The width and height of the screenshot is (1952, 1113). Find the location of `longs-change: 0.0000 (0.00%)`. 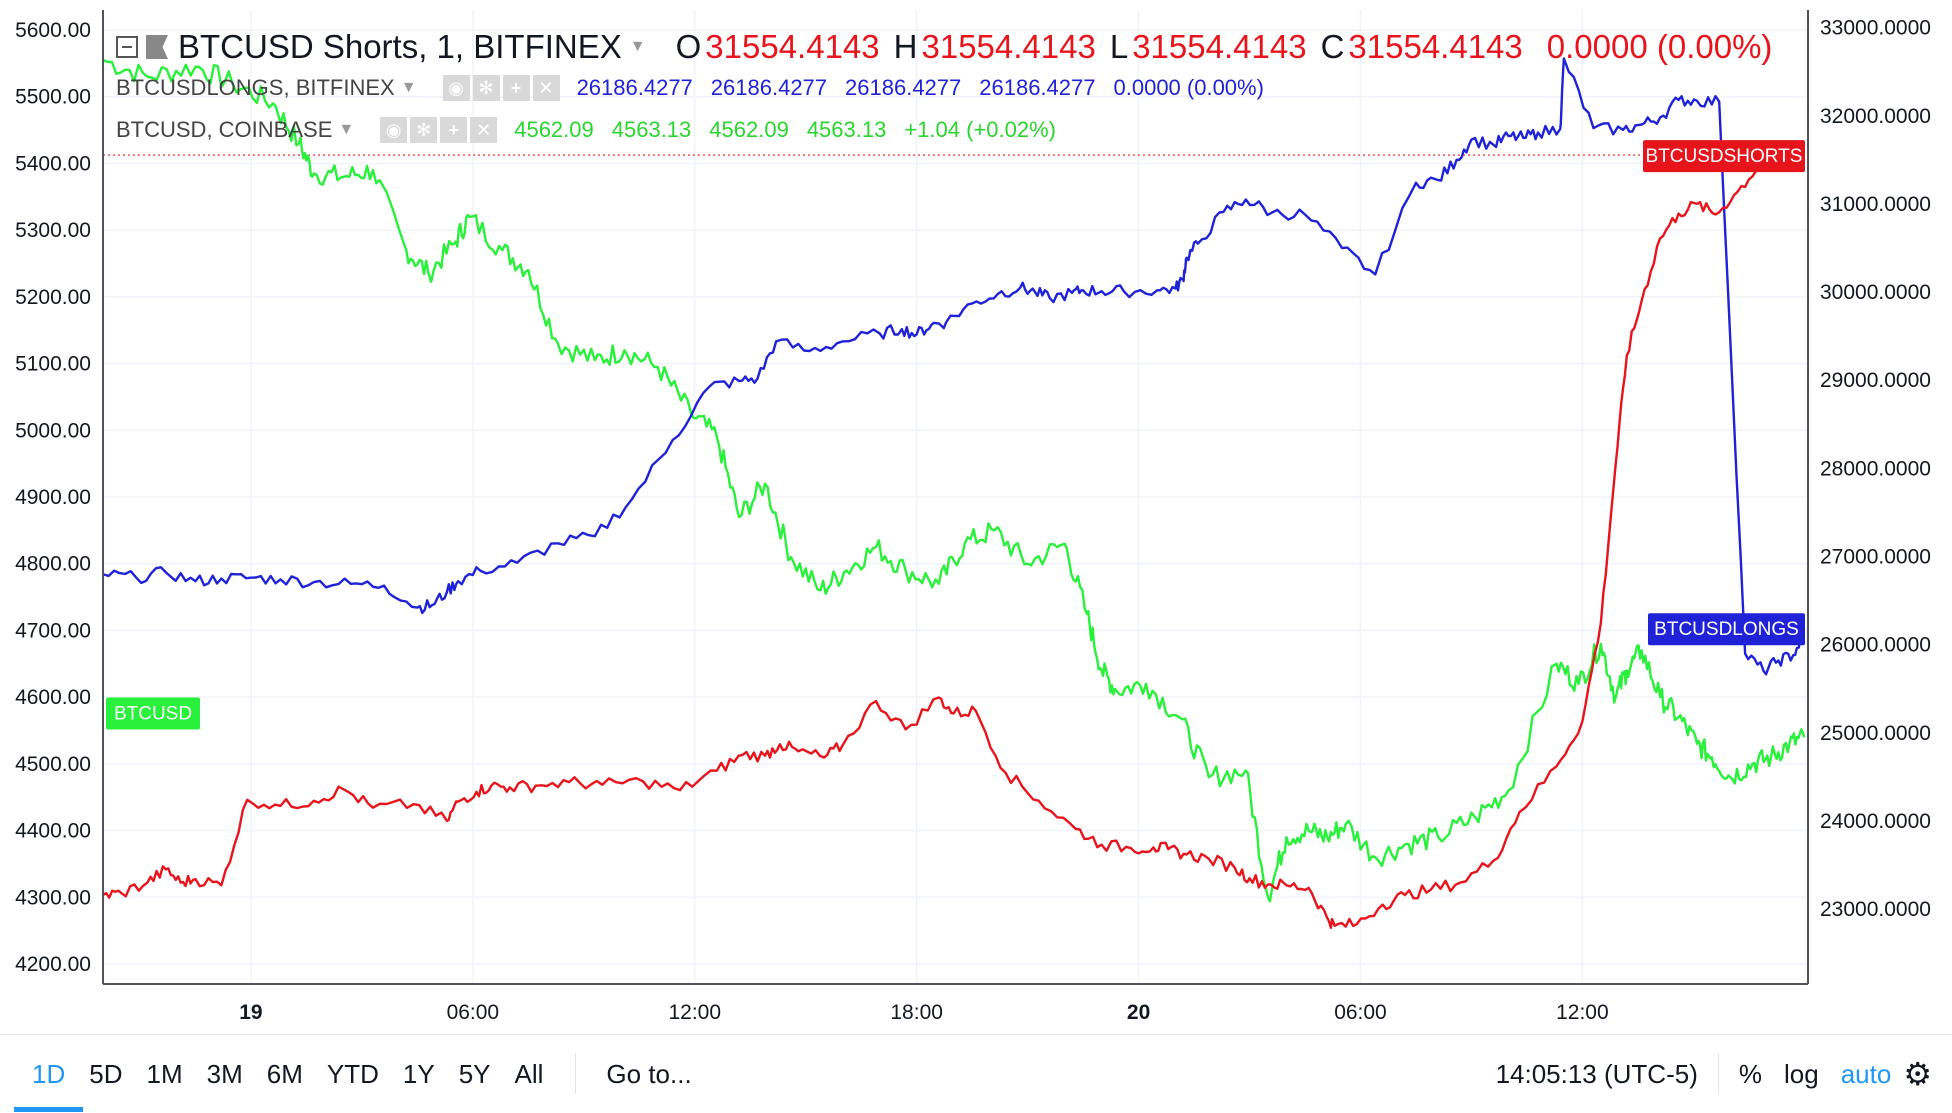

longs-change: 0.0000 (0.00%) is located at coordinates (1188, 87).